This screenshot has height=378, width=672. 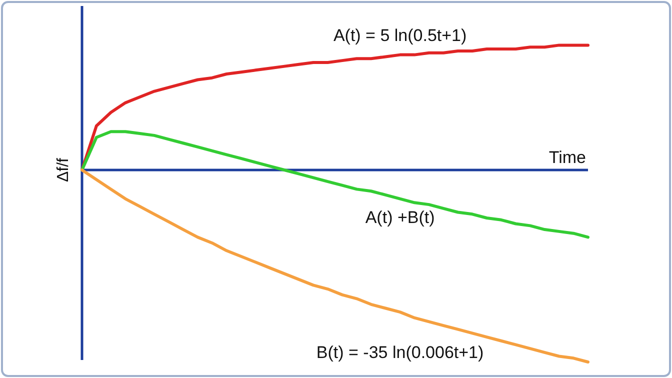 What do you see at coordinates (400, 217) in the screenshot?
I see `series-label: A(t) +B(t)` at bounding box center [400, 217].